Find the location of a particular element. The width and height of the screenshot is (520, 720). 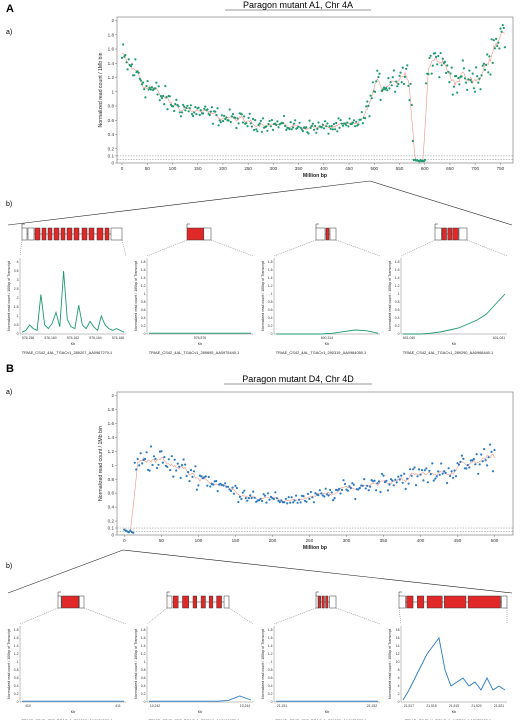

x-tick-label: 150 is located at coordinates (198, 168).